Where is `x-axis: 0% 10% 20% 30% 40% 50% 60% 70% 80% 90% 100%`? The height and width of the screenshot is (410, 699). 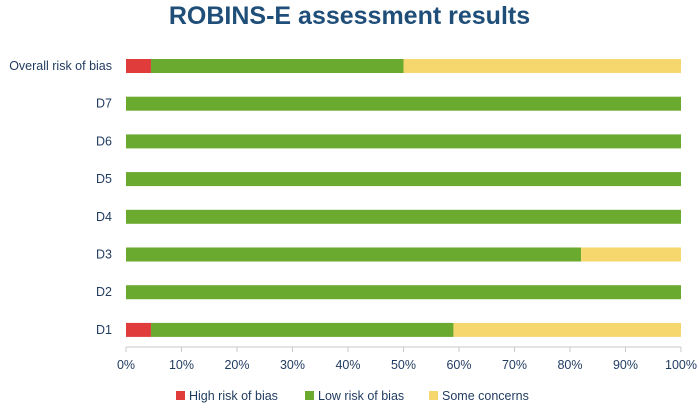 x-axis: 0% 10% 20% 30% 40% 50% 60% 70% 80% 90% 100% is located at coordinates (407, 359).